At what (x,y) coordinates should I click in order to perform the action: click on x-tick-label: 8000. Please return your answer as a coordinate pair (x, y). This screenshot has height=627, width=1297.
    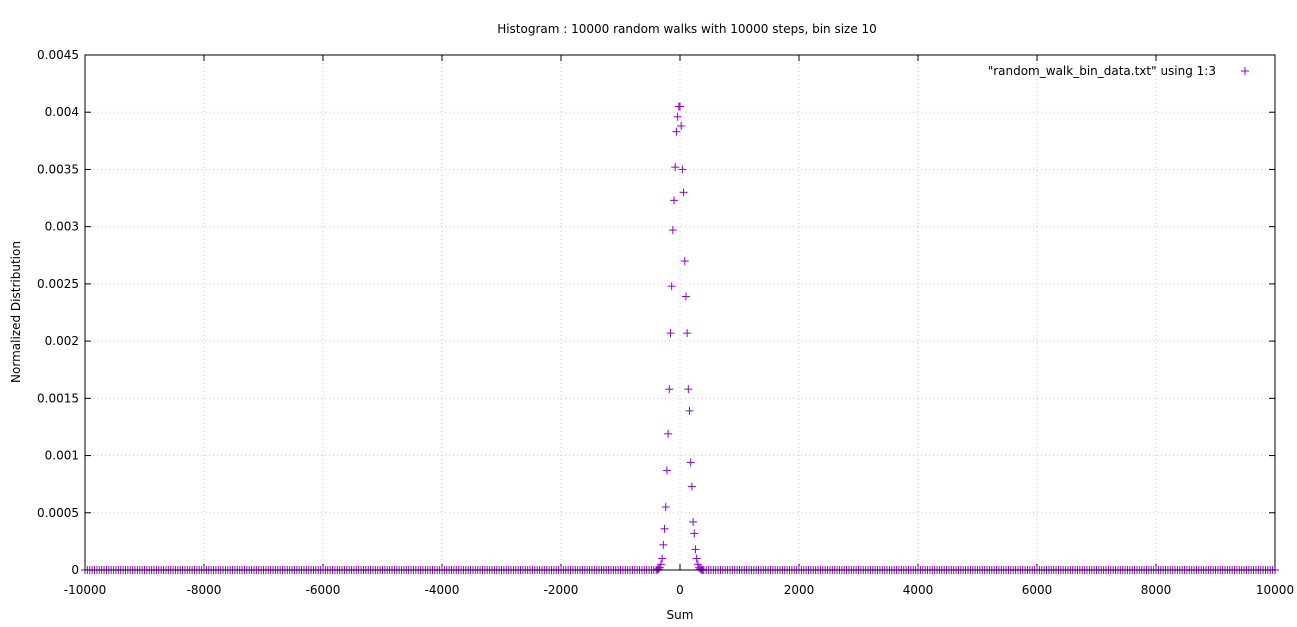
    Looking at the image, I should click on (1156, 590).